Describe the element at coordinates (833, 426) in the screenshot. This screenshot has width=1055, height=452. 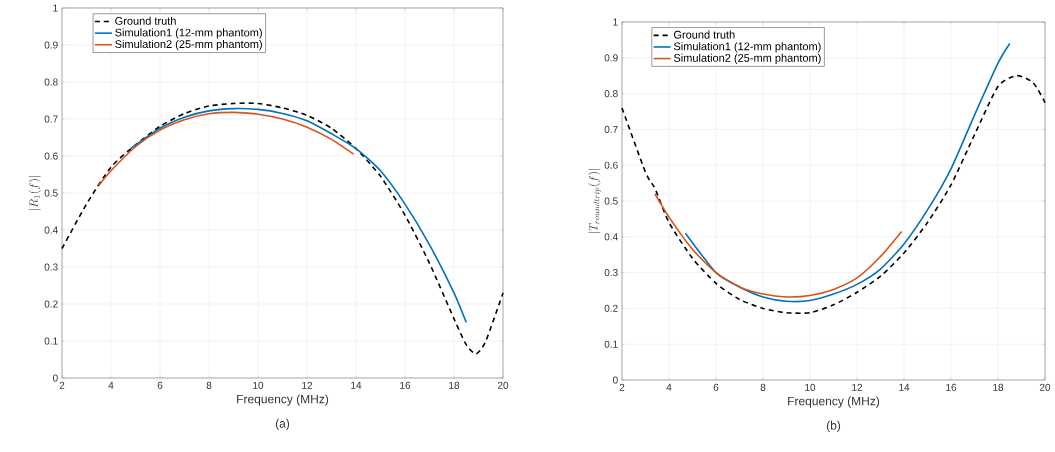
I see `text: (b)` at that location.